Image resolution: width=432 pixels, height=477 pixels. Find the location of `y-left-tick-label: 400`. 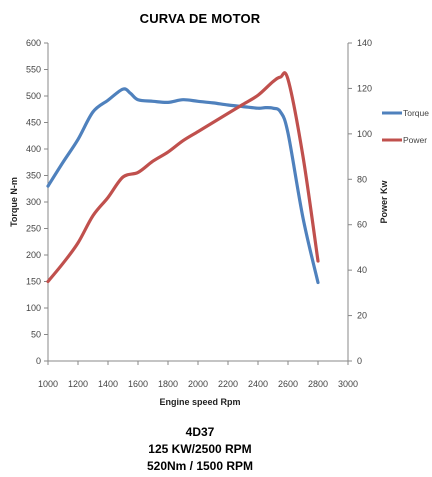

y-left-tick-label: 400 is located at coordinates (33, 149).